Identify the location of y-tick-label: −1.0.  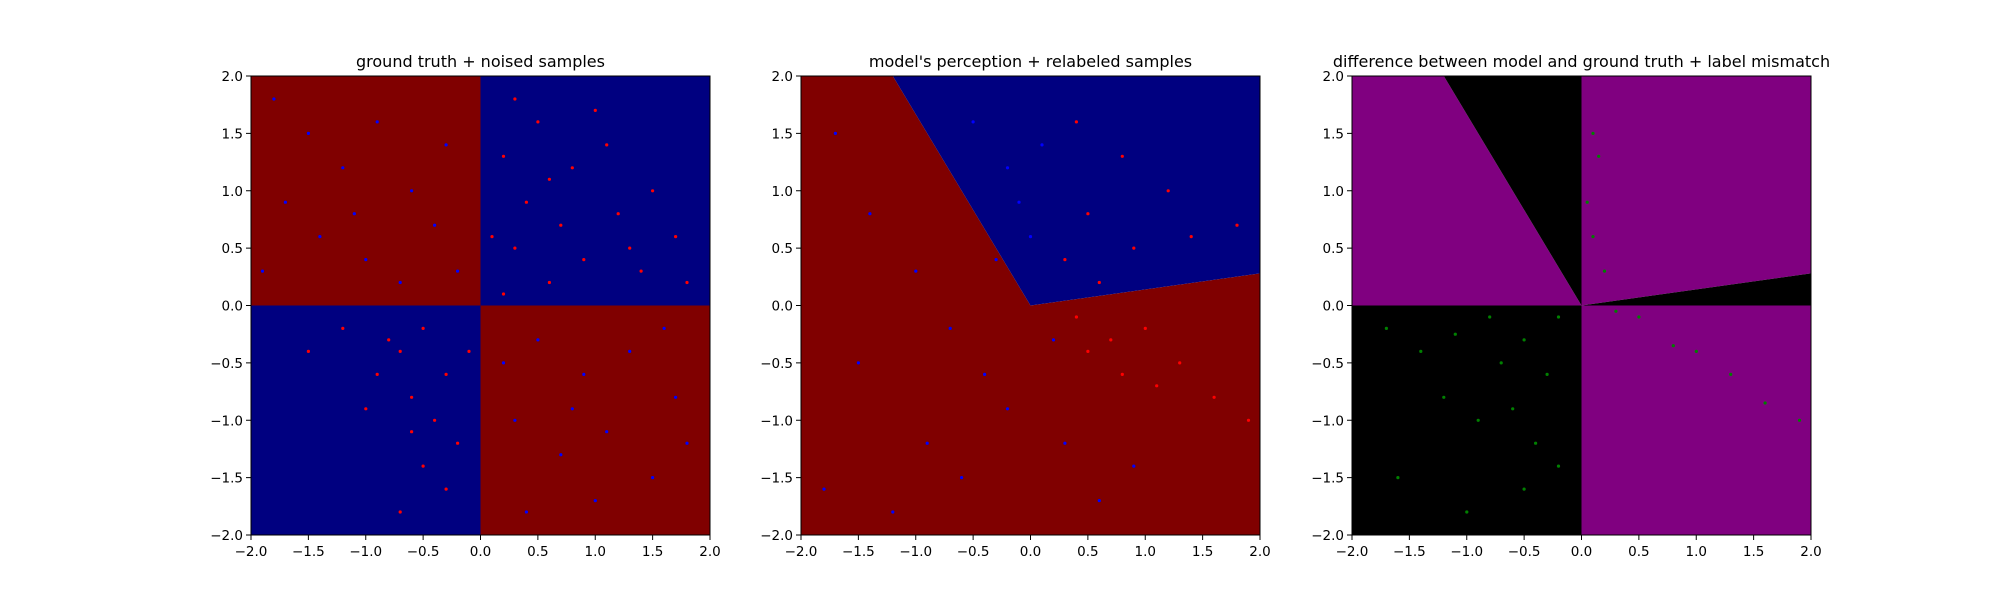
(776, 421).